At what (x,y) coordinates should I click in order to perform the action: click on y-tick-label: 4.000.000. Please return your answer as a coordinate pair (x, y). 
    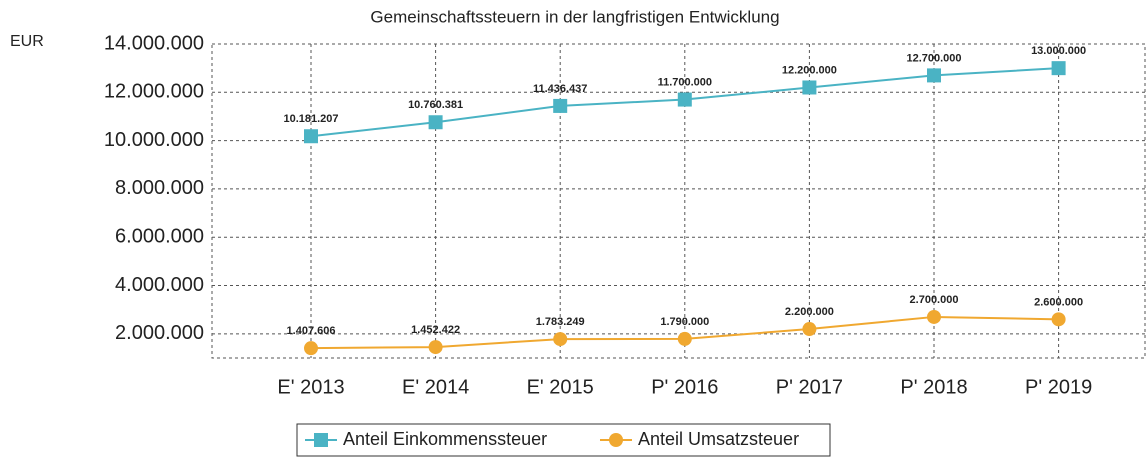
    Looking at the image, I should click on (159, 285).